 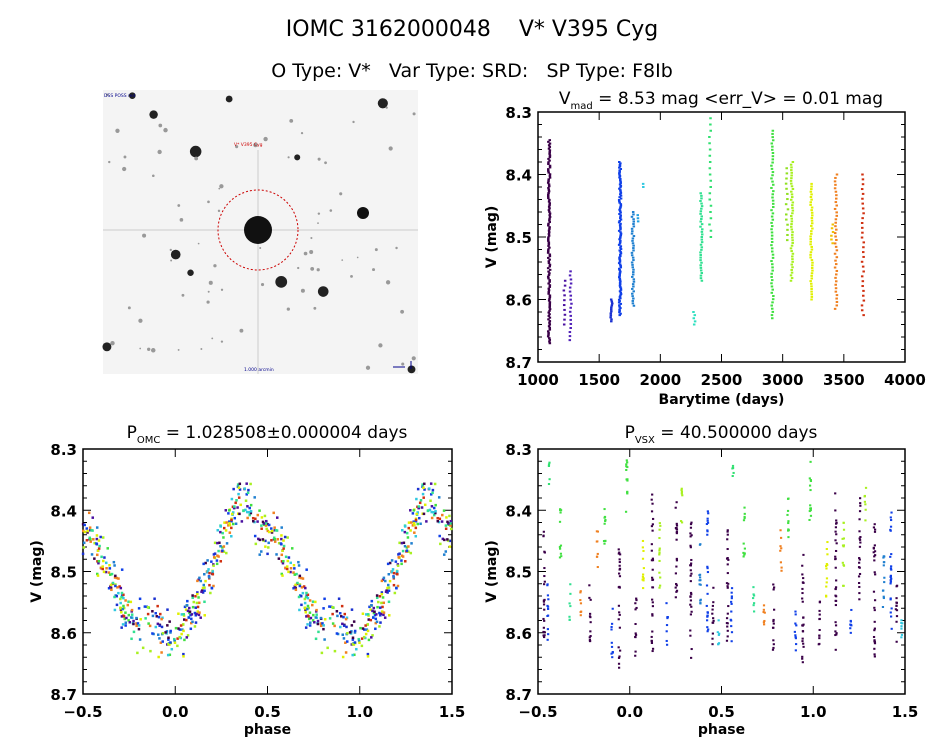 What do you see at coordinates (259, 233) in the screenshot?
I see `finder-stars` at bounding box center [259, 233].